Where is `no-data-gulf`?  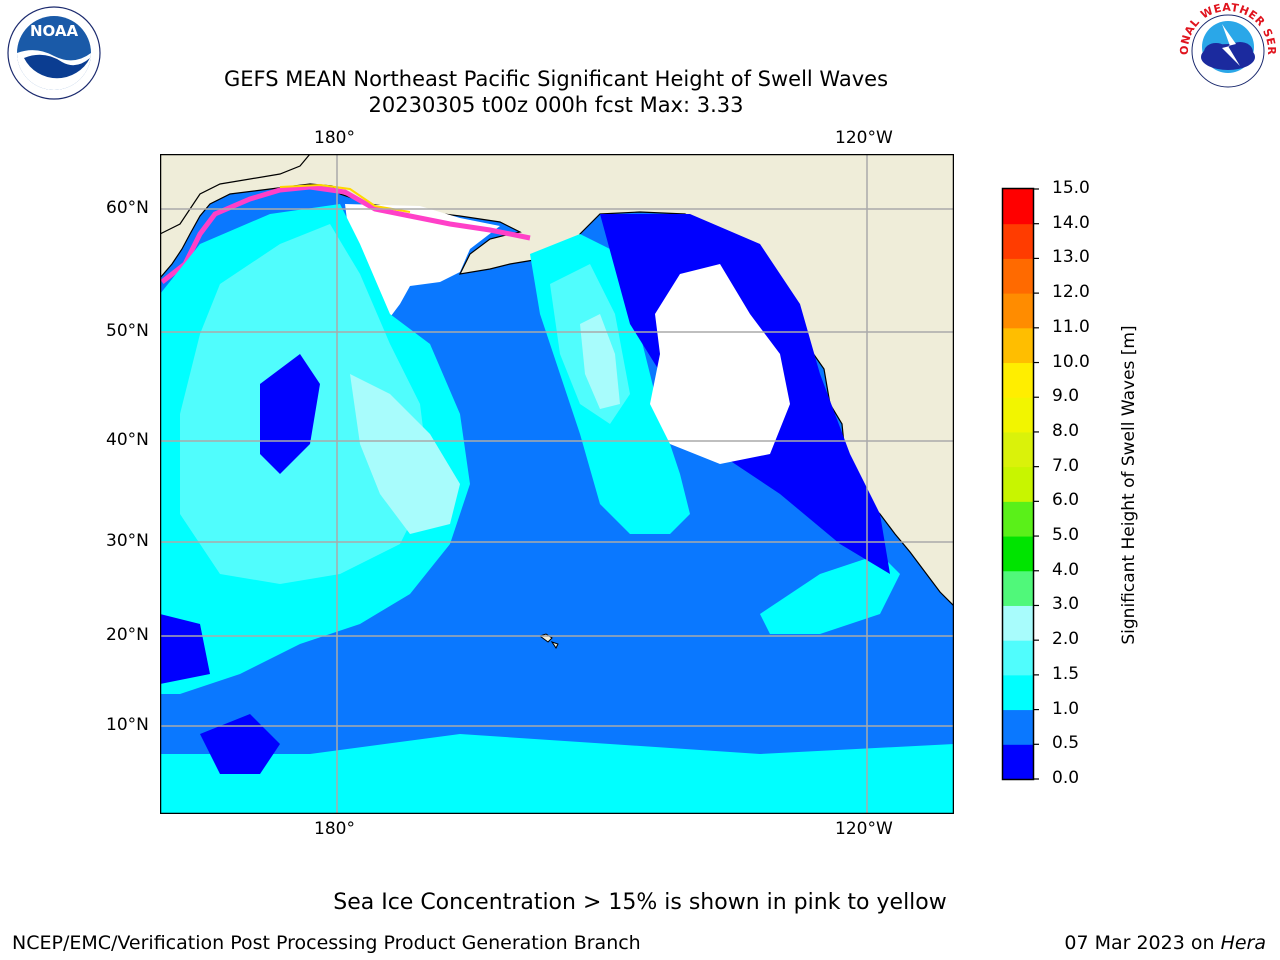
no-data-gulf is located at coordinates (720, 364).